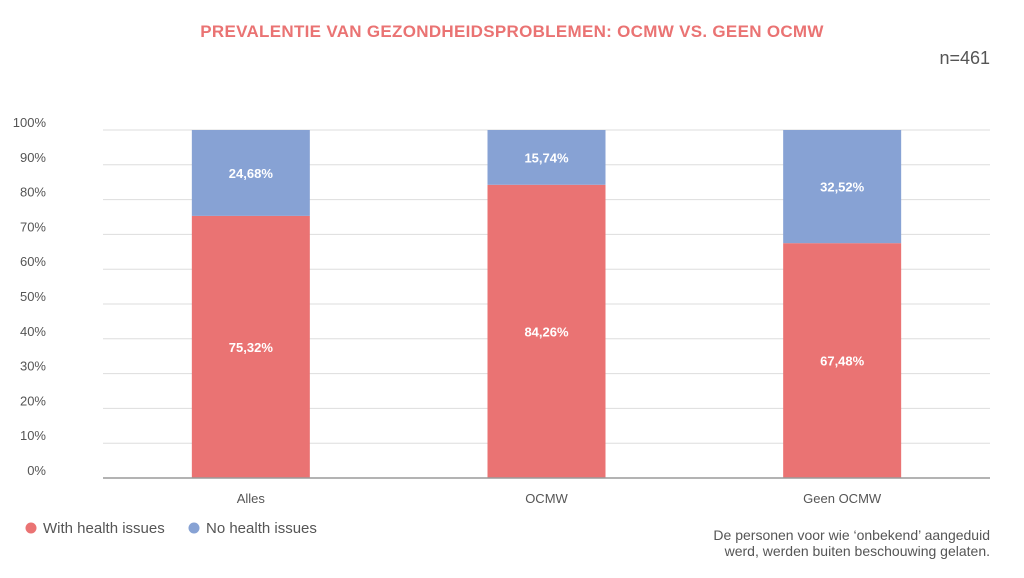 The image size is (1024, 578). I want to click on footnote-line: werd, werden buiten beschouwing gelaten., so click(857, 551).